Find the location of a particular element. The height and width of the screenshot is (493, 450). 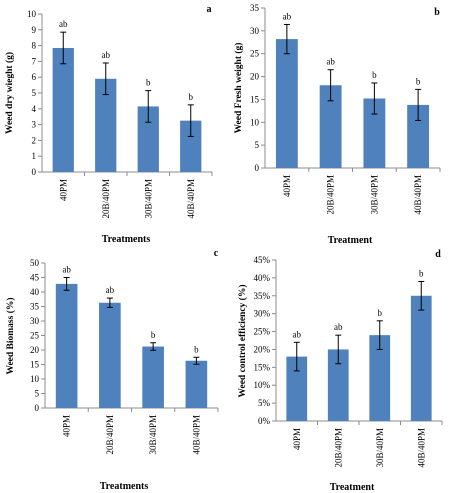

y-tick-label: 30% is located at coordinates (262, 314).